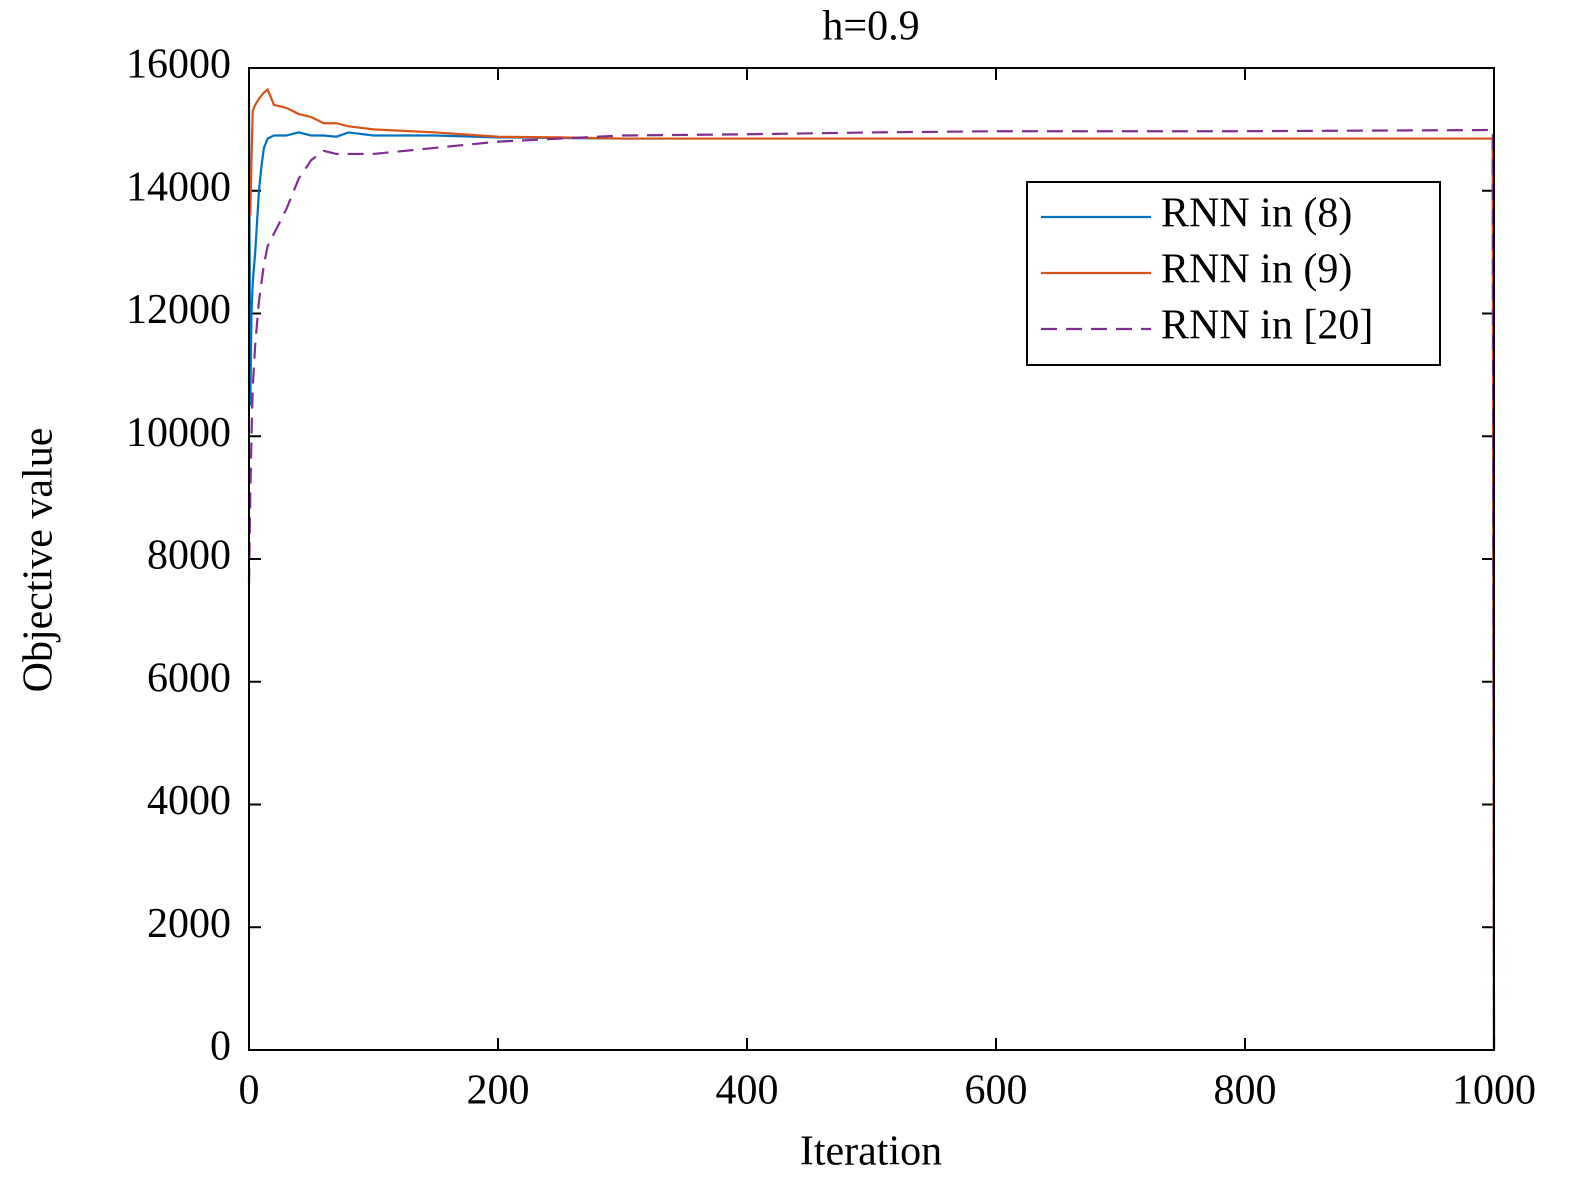 This screenshot has height=1193, width=1575. What do you see at coordinates (1245, 1091) in the screenshot?
I see `x-tick-label: 800` at bounding box center [1245, 1091].